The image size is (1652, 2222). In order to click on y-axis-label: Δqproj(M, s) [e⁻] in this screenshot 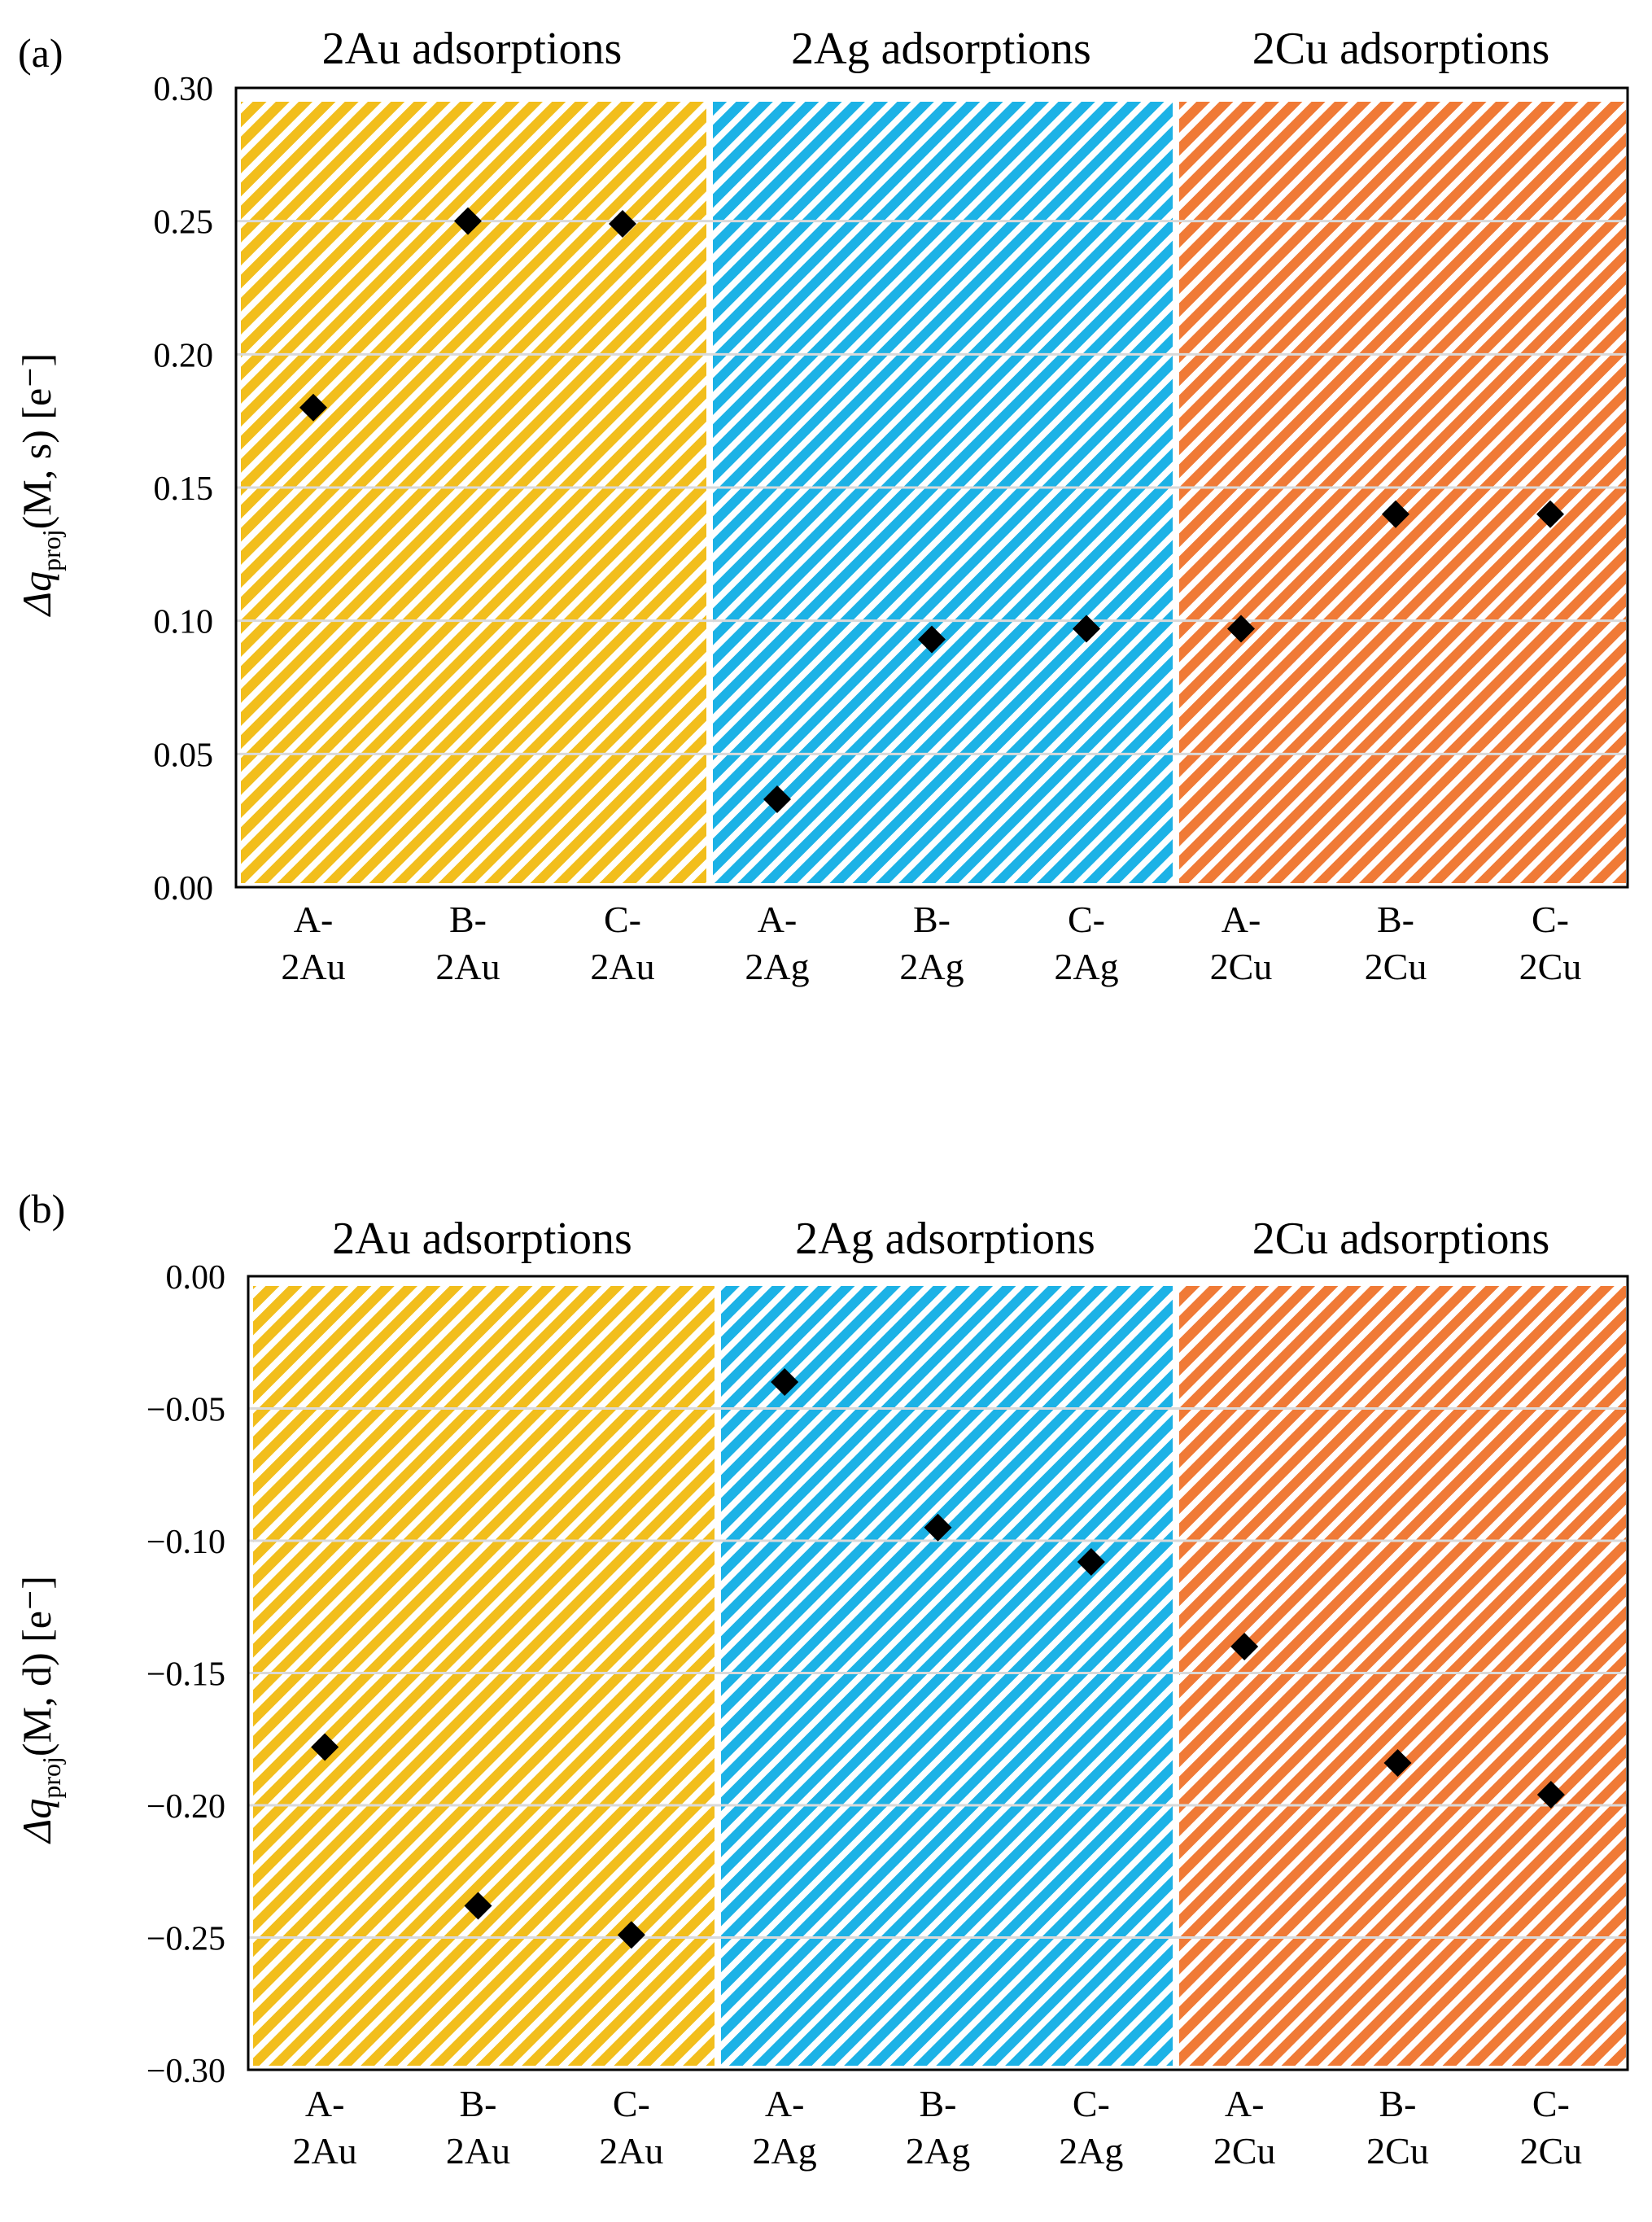, I will do `click(40, 485)`.